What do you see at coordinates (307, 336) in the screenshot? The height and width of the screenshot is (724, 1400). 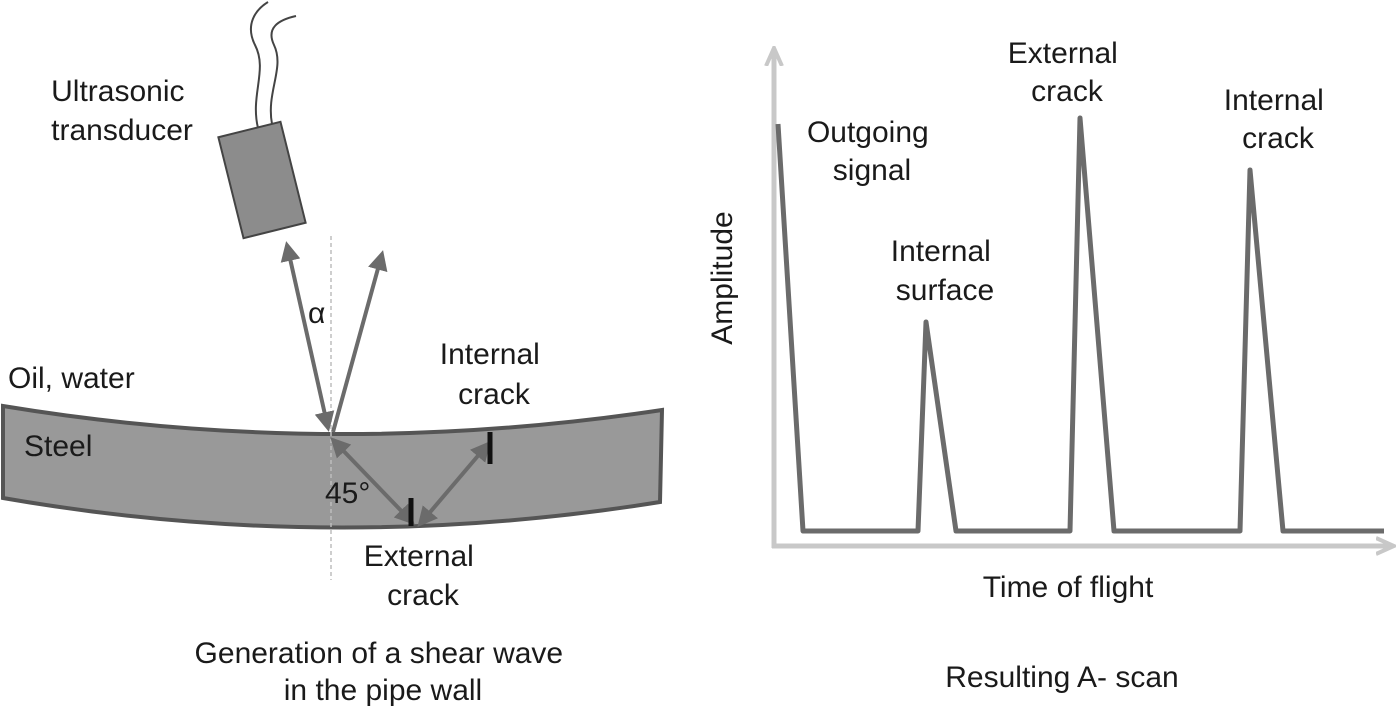 I see `incident-beam-arrow` at bounding box center [307, 336].